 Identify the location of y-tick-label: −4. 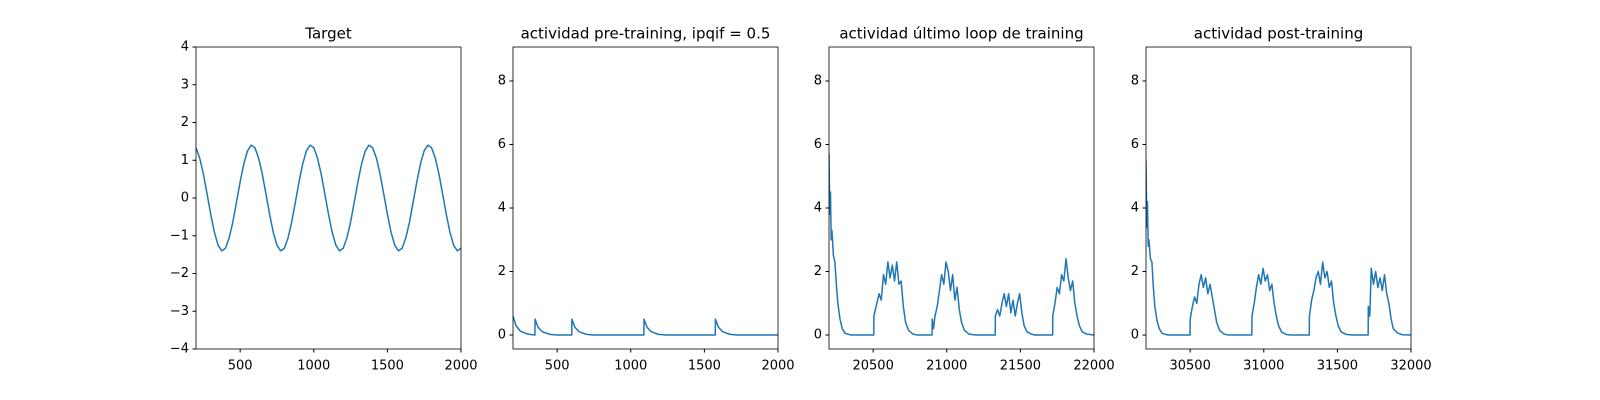
(179, 349).